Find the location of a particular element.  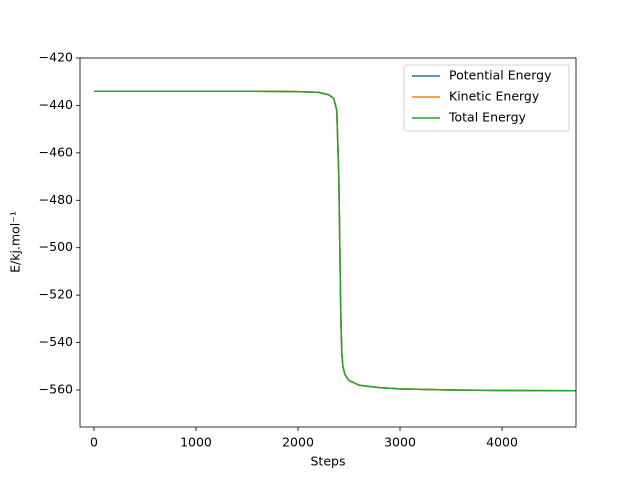

y-tick-label: −460 is located at coordinates (56, 151).